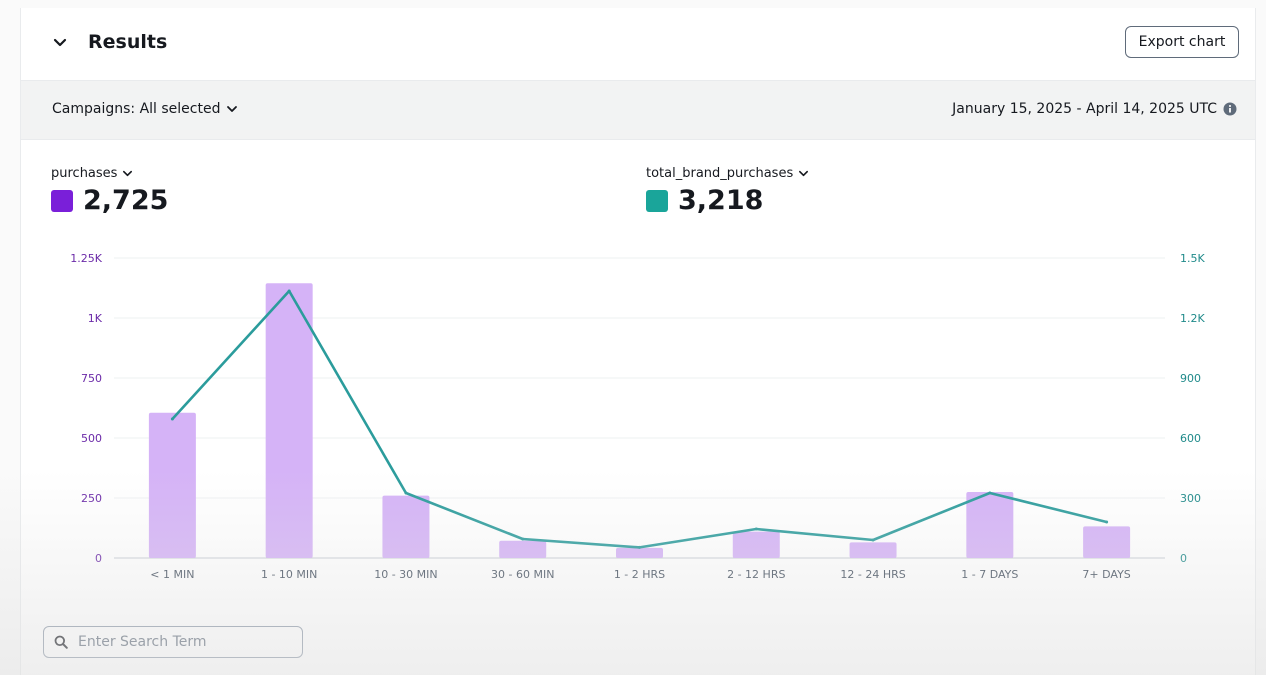  Describe the element at coordinates (720, 173) in the screenshot. I see `metric-name: total_brand_purchases` at that location.